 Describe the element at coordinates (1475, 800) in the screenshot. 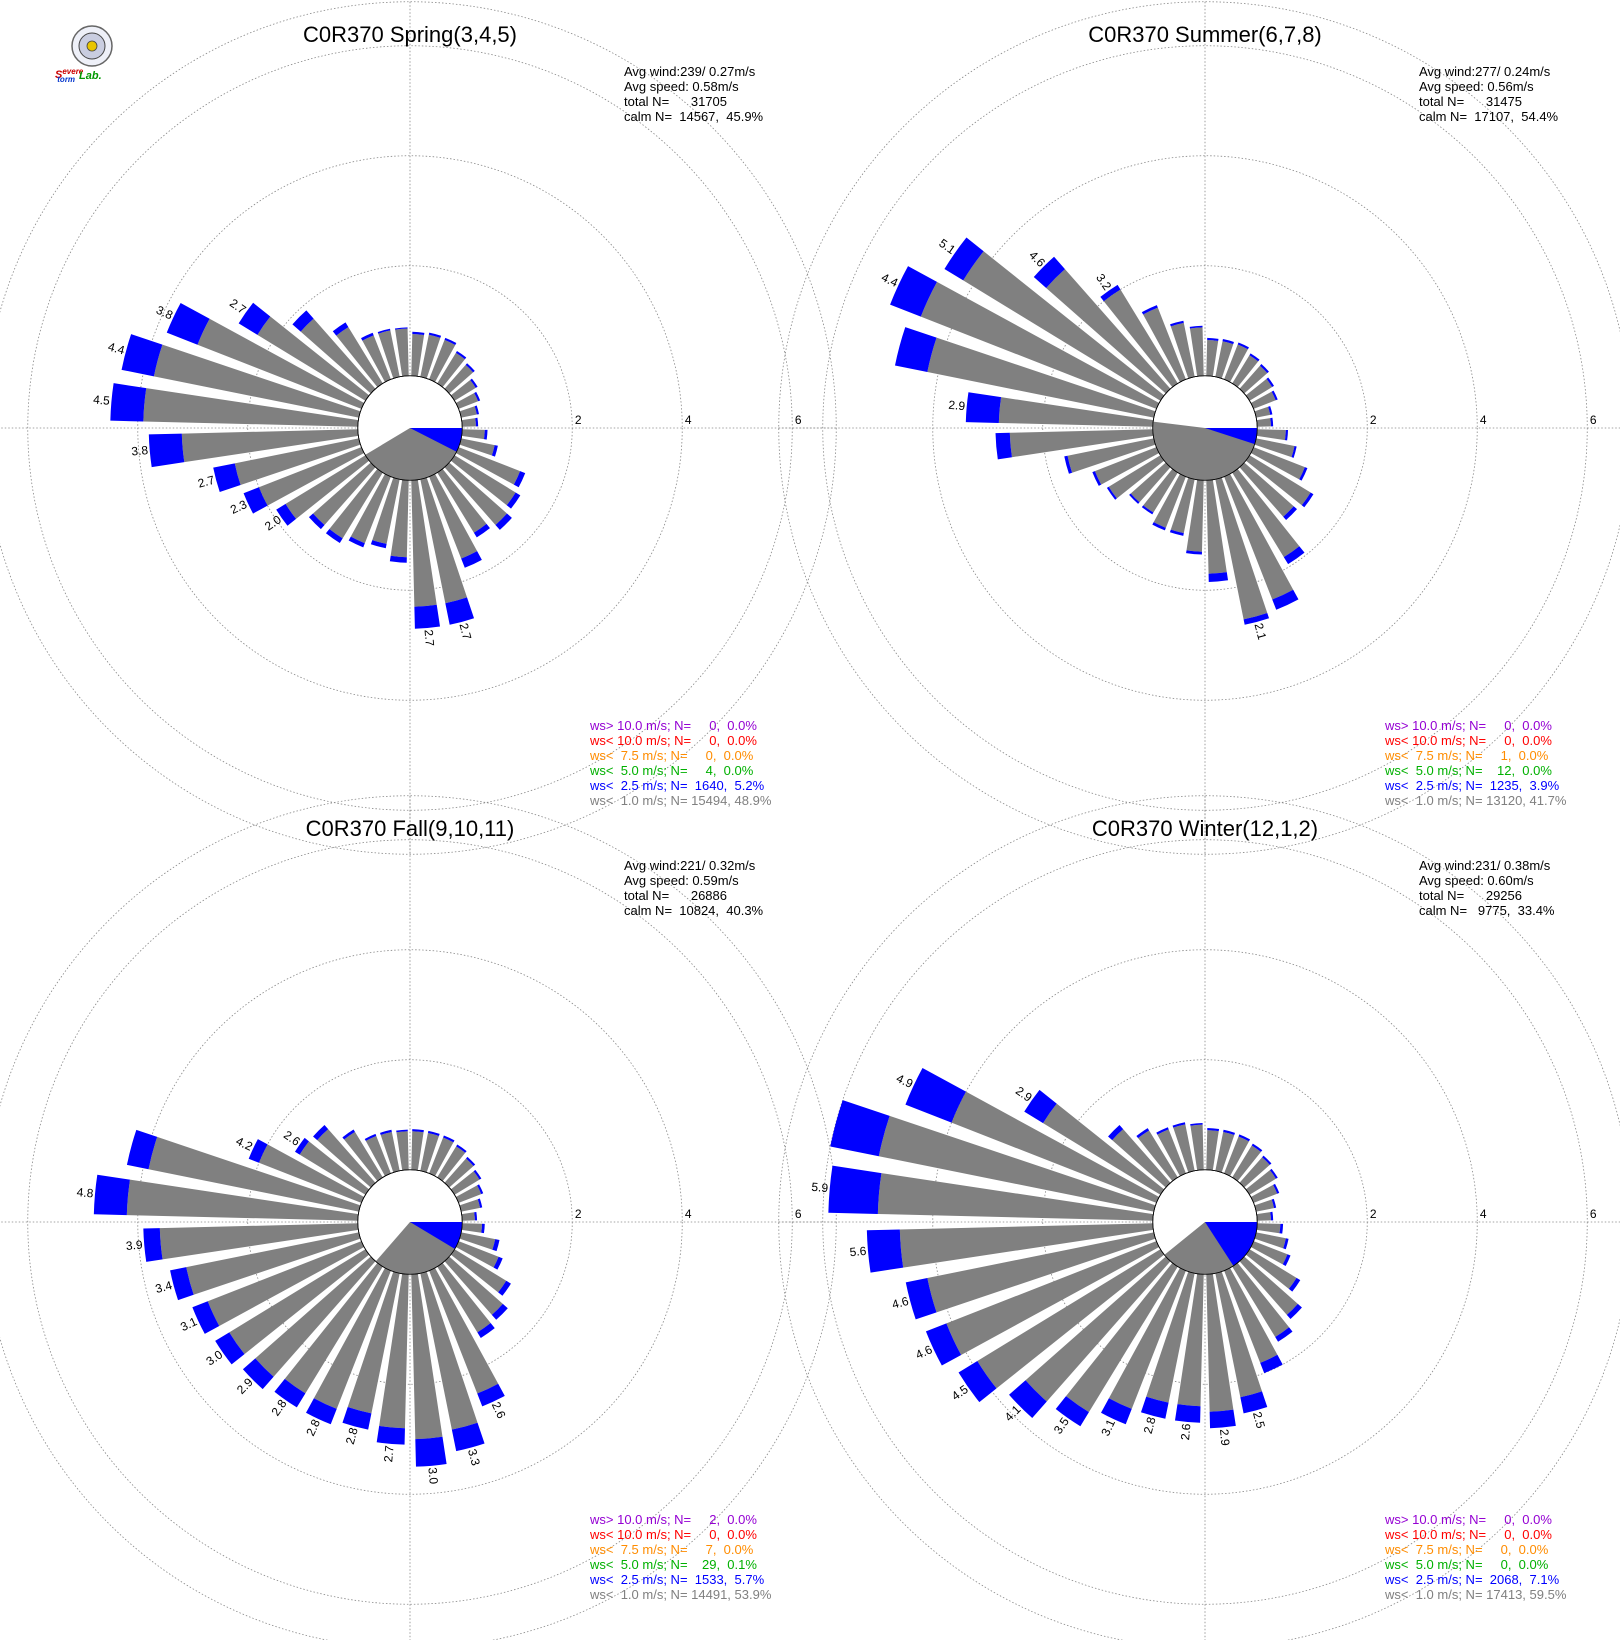

I see `legend-line: ws< 1.0 m/s; N= 13120, 41.7%` at that location.